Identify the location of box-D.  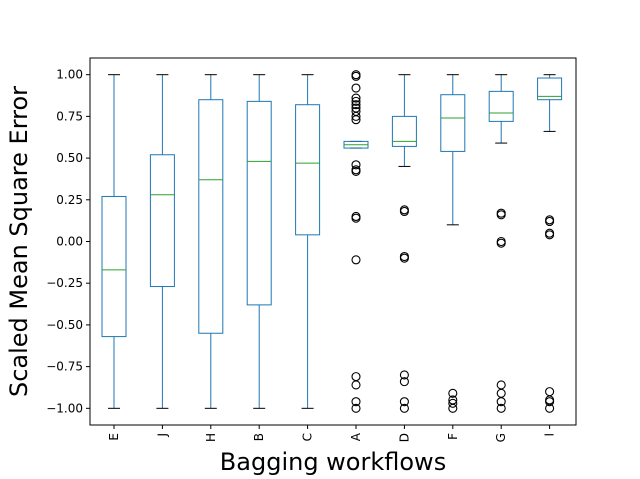
(404, 243).